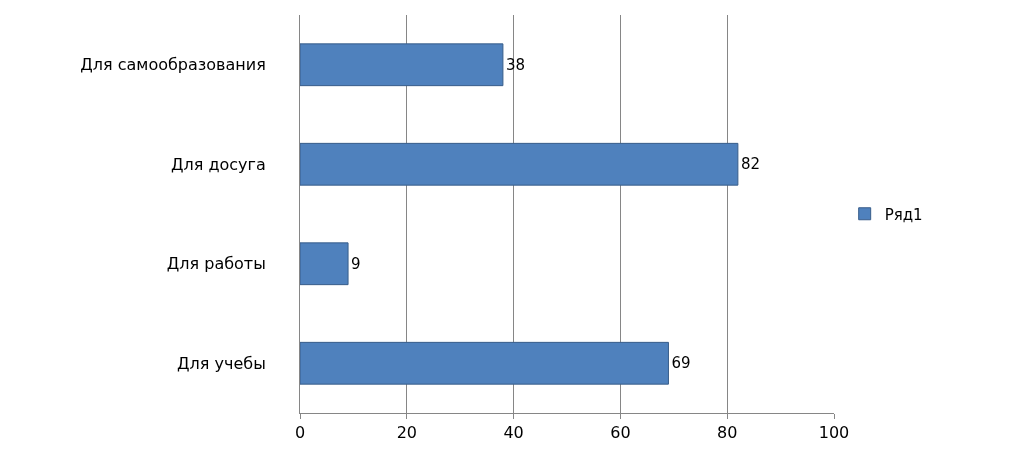 The image size is (1024, 458). What do you see at coordinates (221, 363) in the screenshot?
I see `y-tick-label: Для учебы` at bounding box center [221, 363].